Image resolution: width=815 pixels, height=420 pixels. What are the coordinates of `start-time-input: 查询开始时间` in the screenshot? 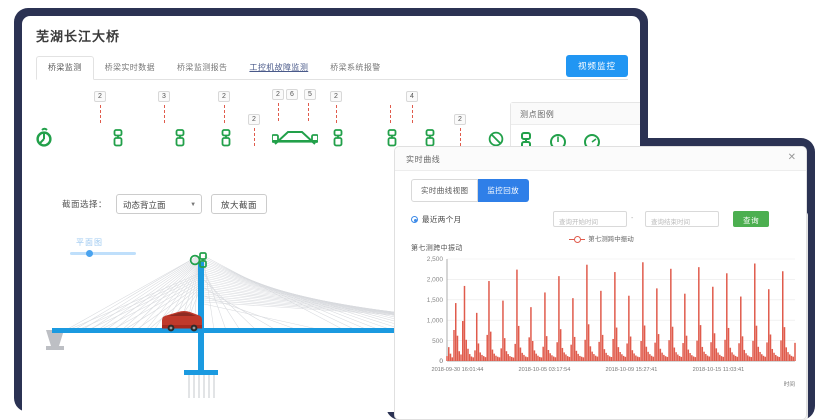 It's located at (590, 219).